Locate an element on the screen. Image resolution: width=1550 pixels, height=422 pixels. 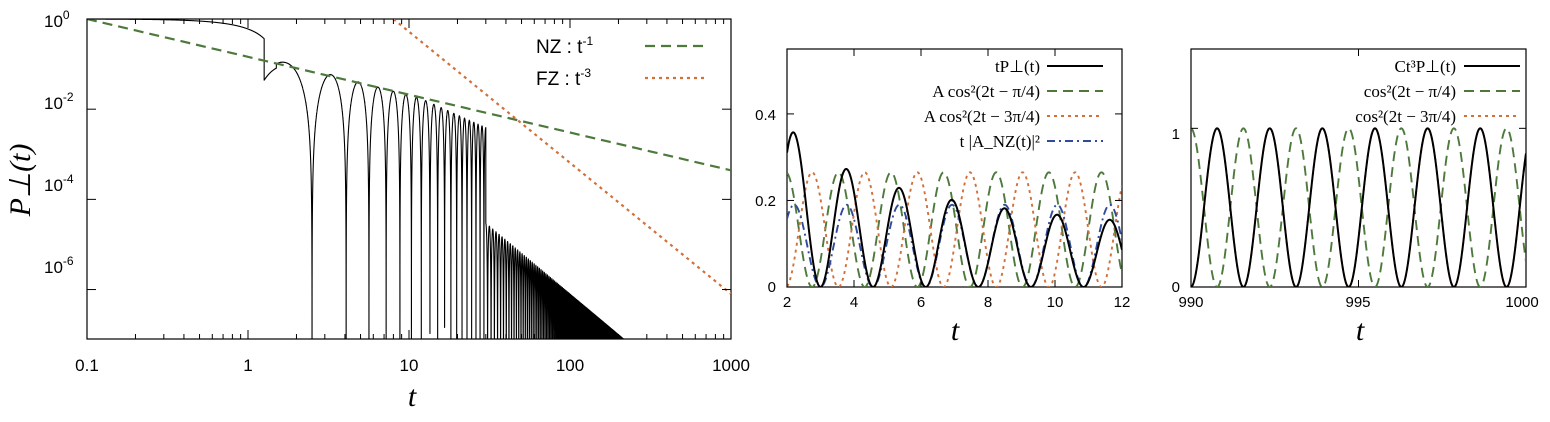
x-tick-label: 12 is located at coordinates (1122, 302).